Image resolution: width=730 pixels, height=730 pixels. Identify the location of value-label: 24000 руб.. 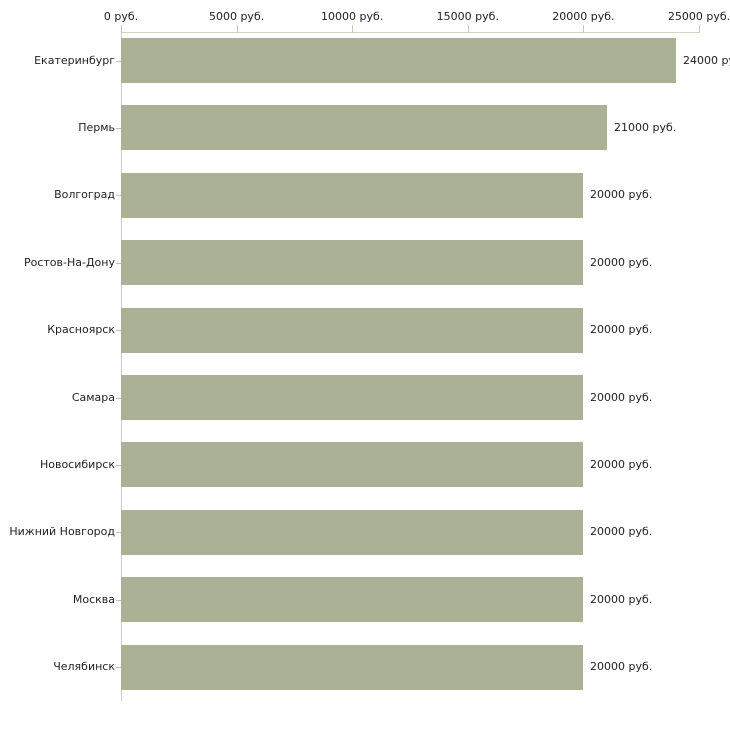
(706, 60).